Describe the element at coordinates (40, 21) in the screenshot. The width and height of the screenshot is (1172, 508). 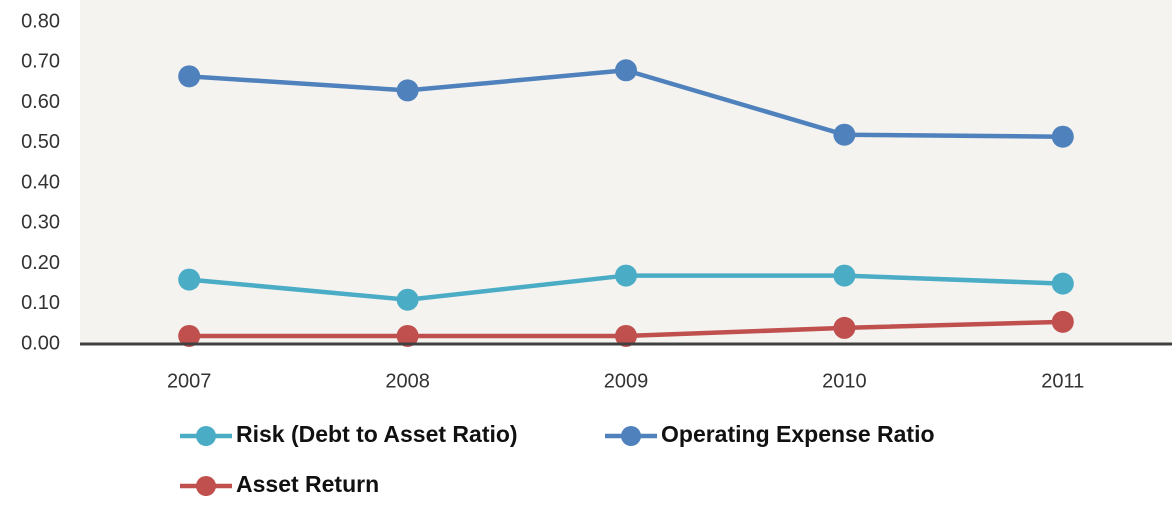
I see `y-tick-label: 0.80` at that location.